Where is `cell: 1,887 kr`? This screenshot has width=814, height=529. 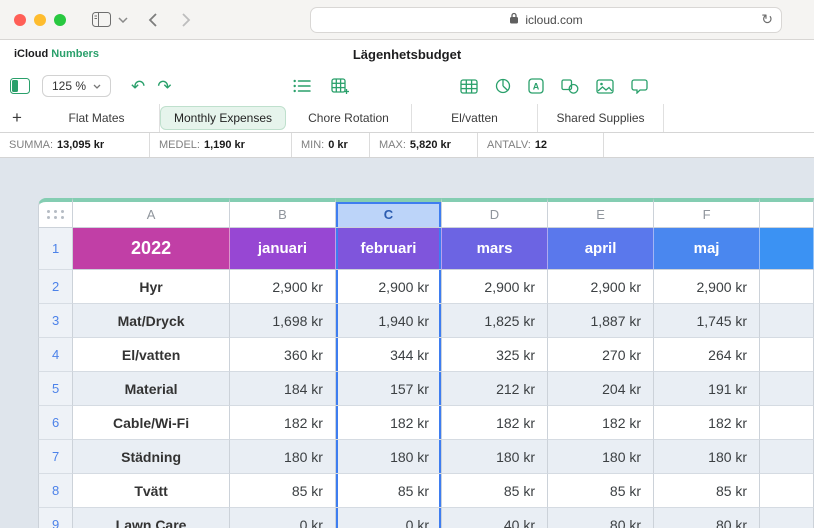
cell: 1,887 kr is located at coordinates (601, 321).